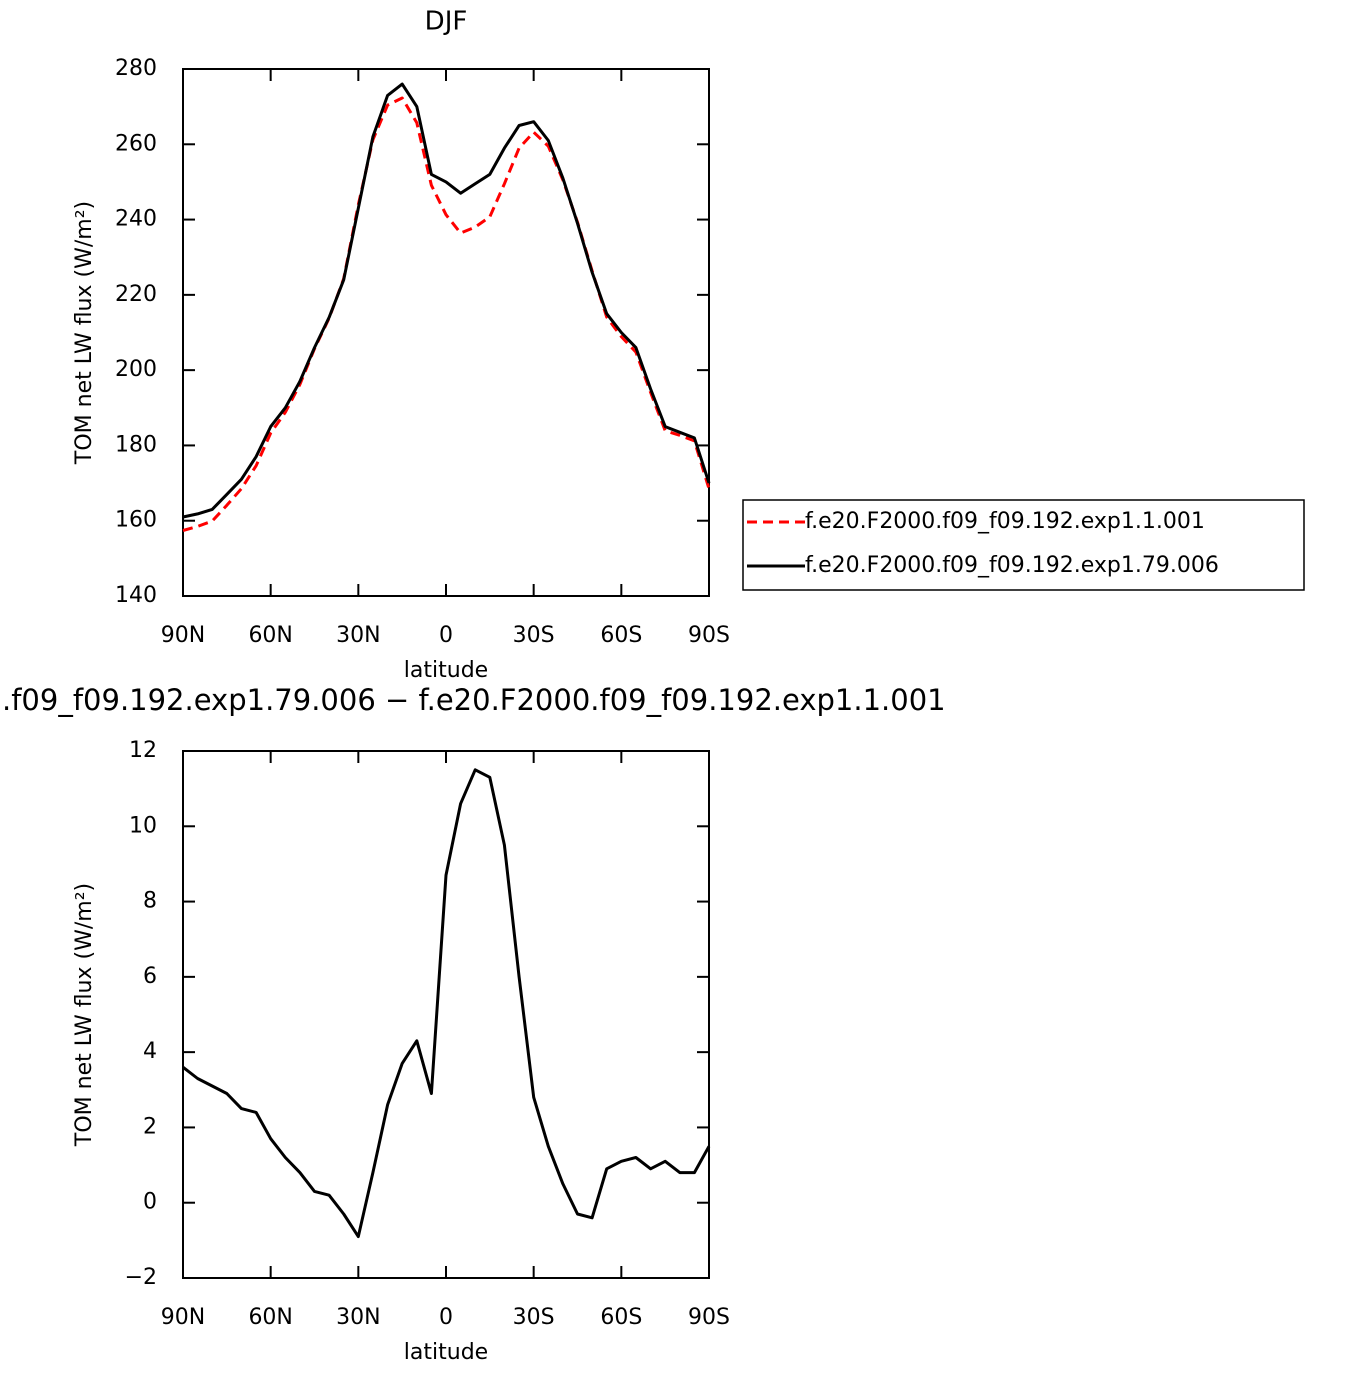  I want to click on y-tick-label: 180, so click(136, 444).